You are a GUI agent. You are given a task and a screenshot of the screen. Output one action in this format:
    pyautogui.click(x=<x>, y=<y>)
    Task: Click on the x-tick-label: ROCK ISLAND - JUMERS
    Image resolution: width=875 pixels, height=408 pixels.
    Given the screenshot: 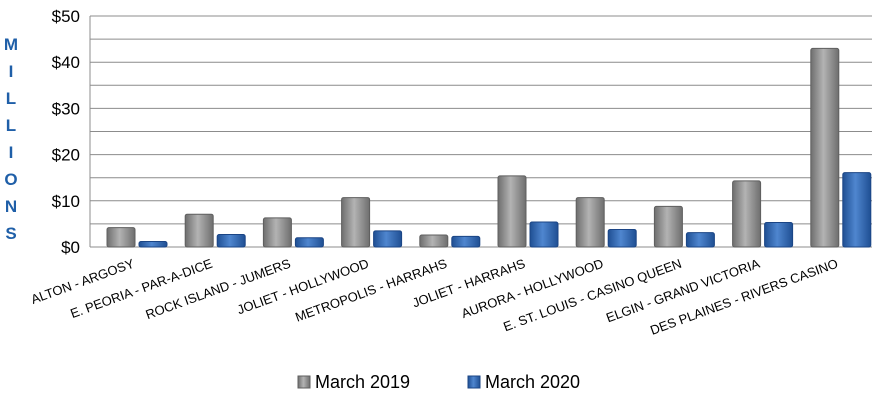 What is the action you would take?
    pyautogui.click(x=217, y=289)
    